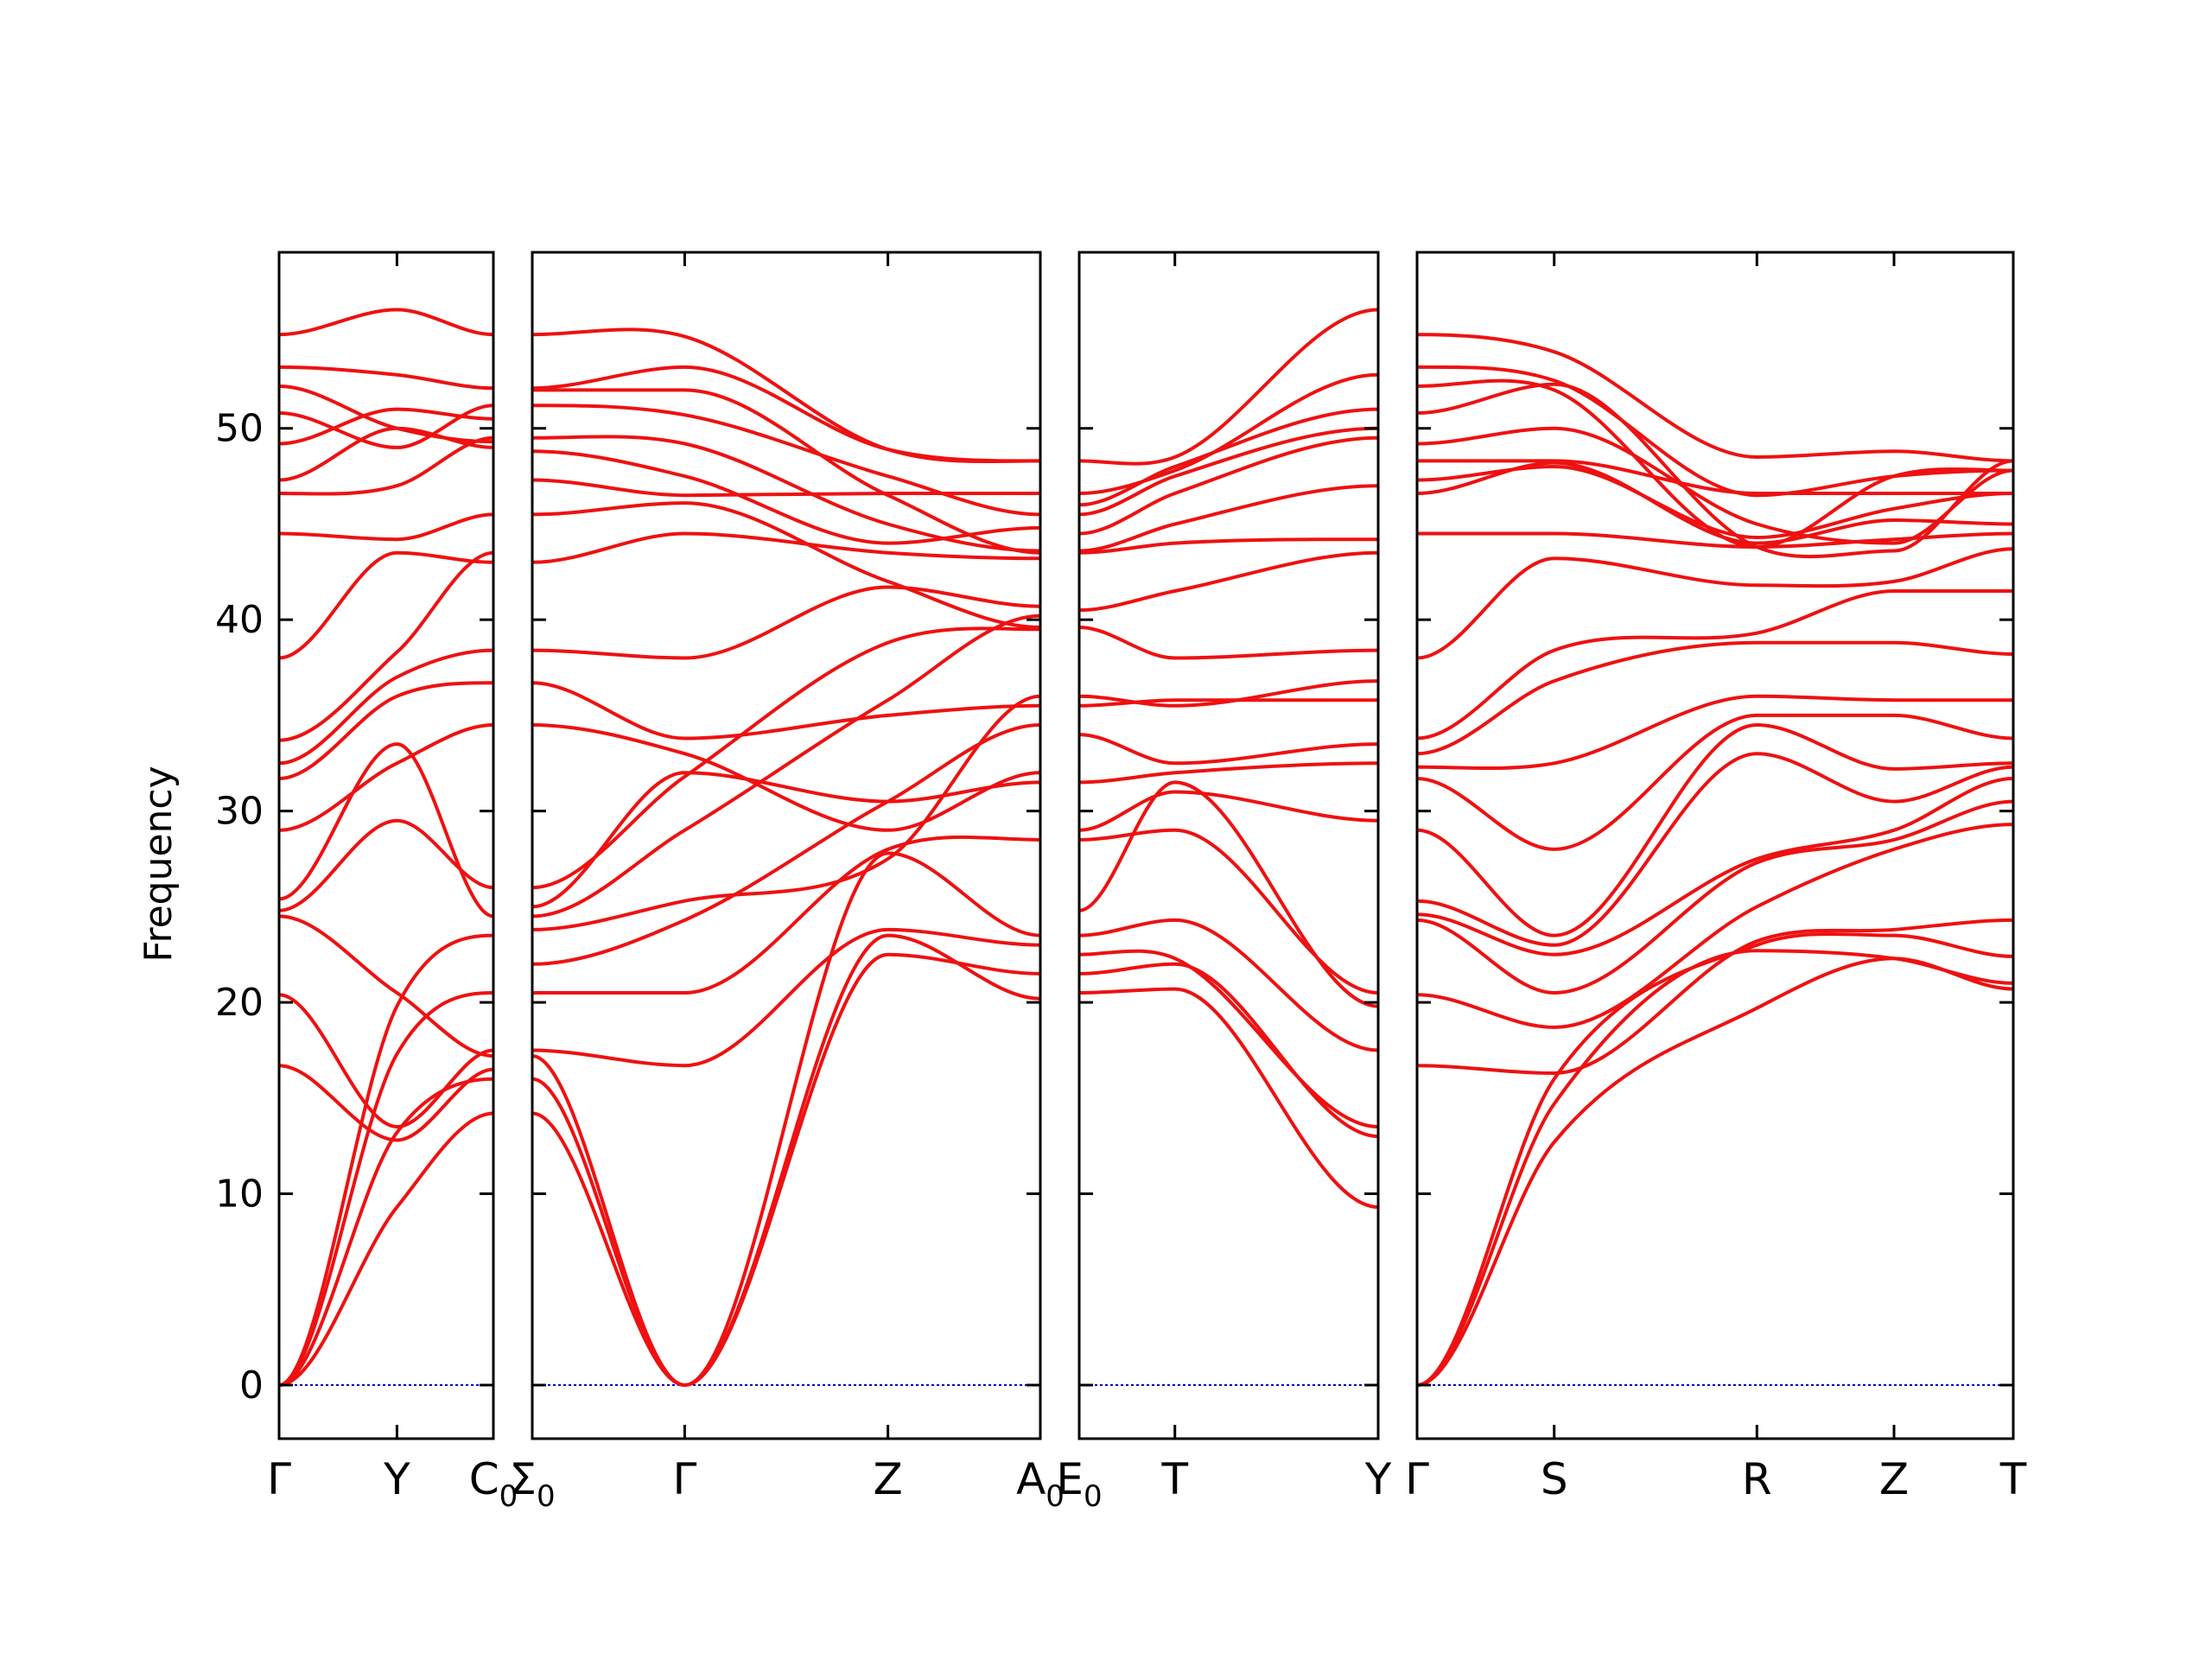 Image resolution: width=2212 pixels, height=1659 pixels. Describe the element at coordinates (1031, 1479) in the screenshot. I see `x-tick-symbol: A` at that location.